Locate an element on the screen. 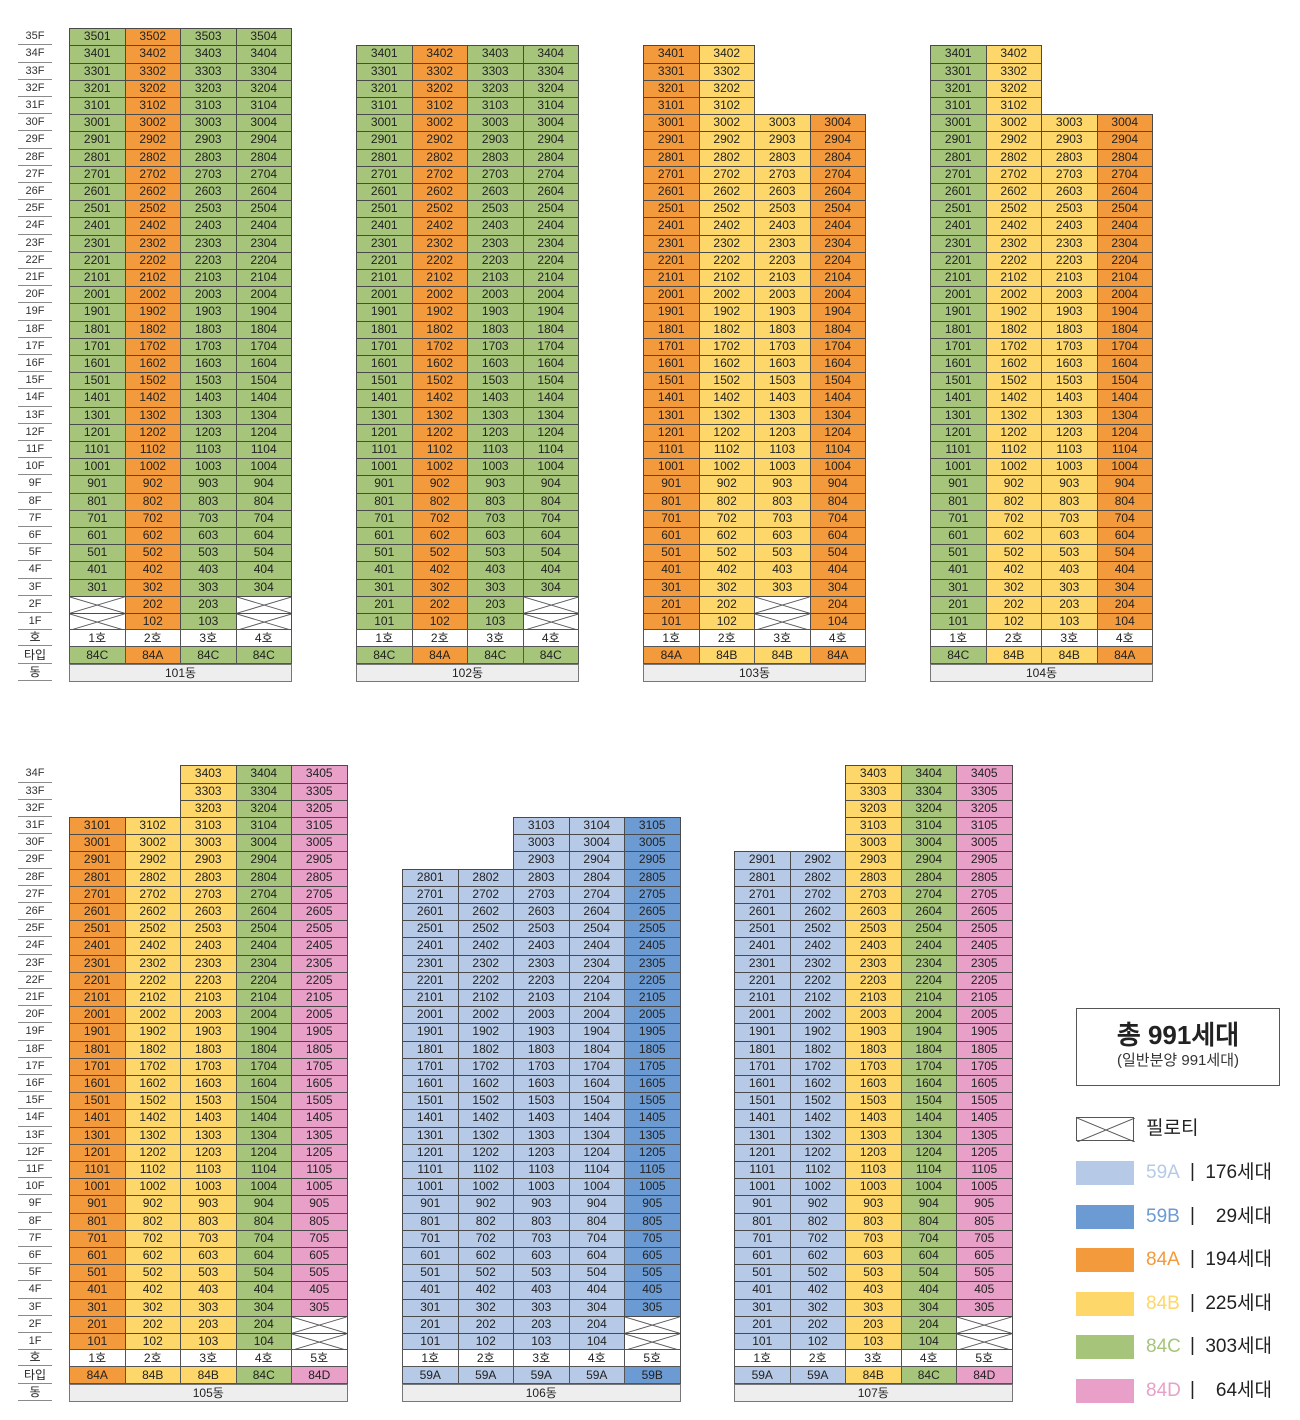 The image size is (1300, 1420). unit-cell: 2905 is located at coordinates (652, 860).